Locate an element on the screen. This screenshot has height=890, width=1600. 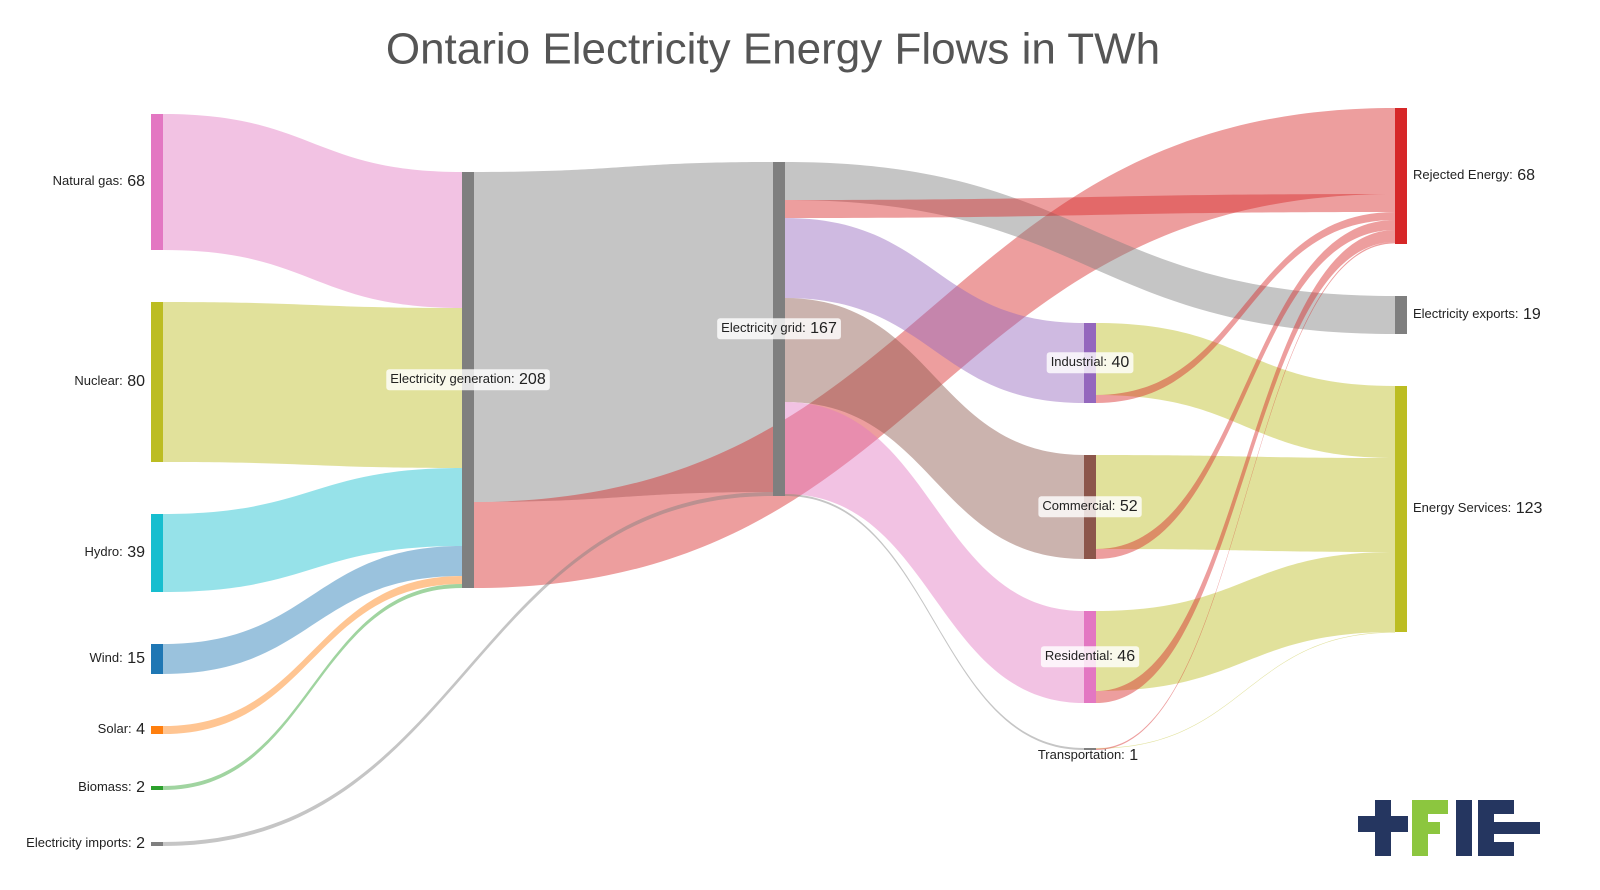
node-label: Natural gas: 68 is located at coordinates (99, 181).